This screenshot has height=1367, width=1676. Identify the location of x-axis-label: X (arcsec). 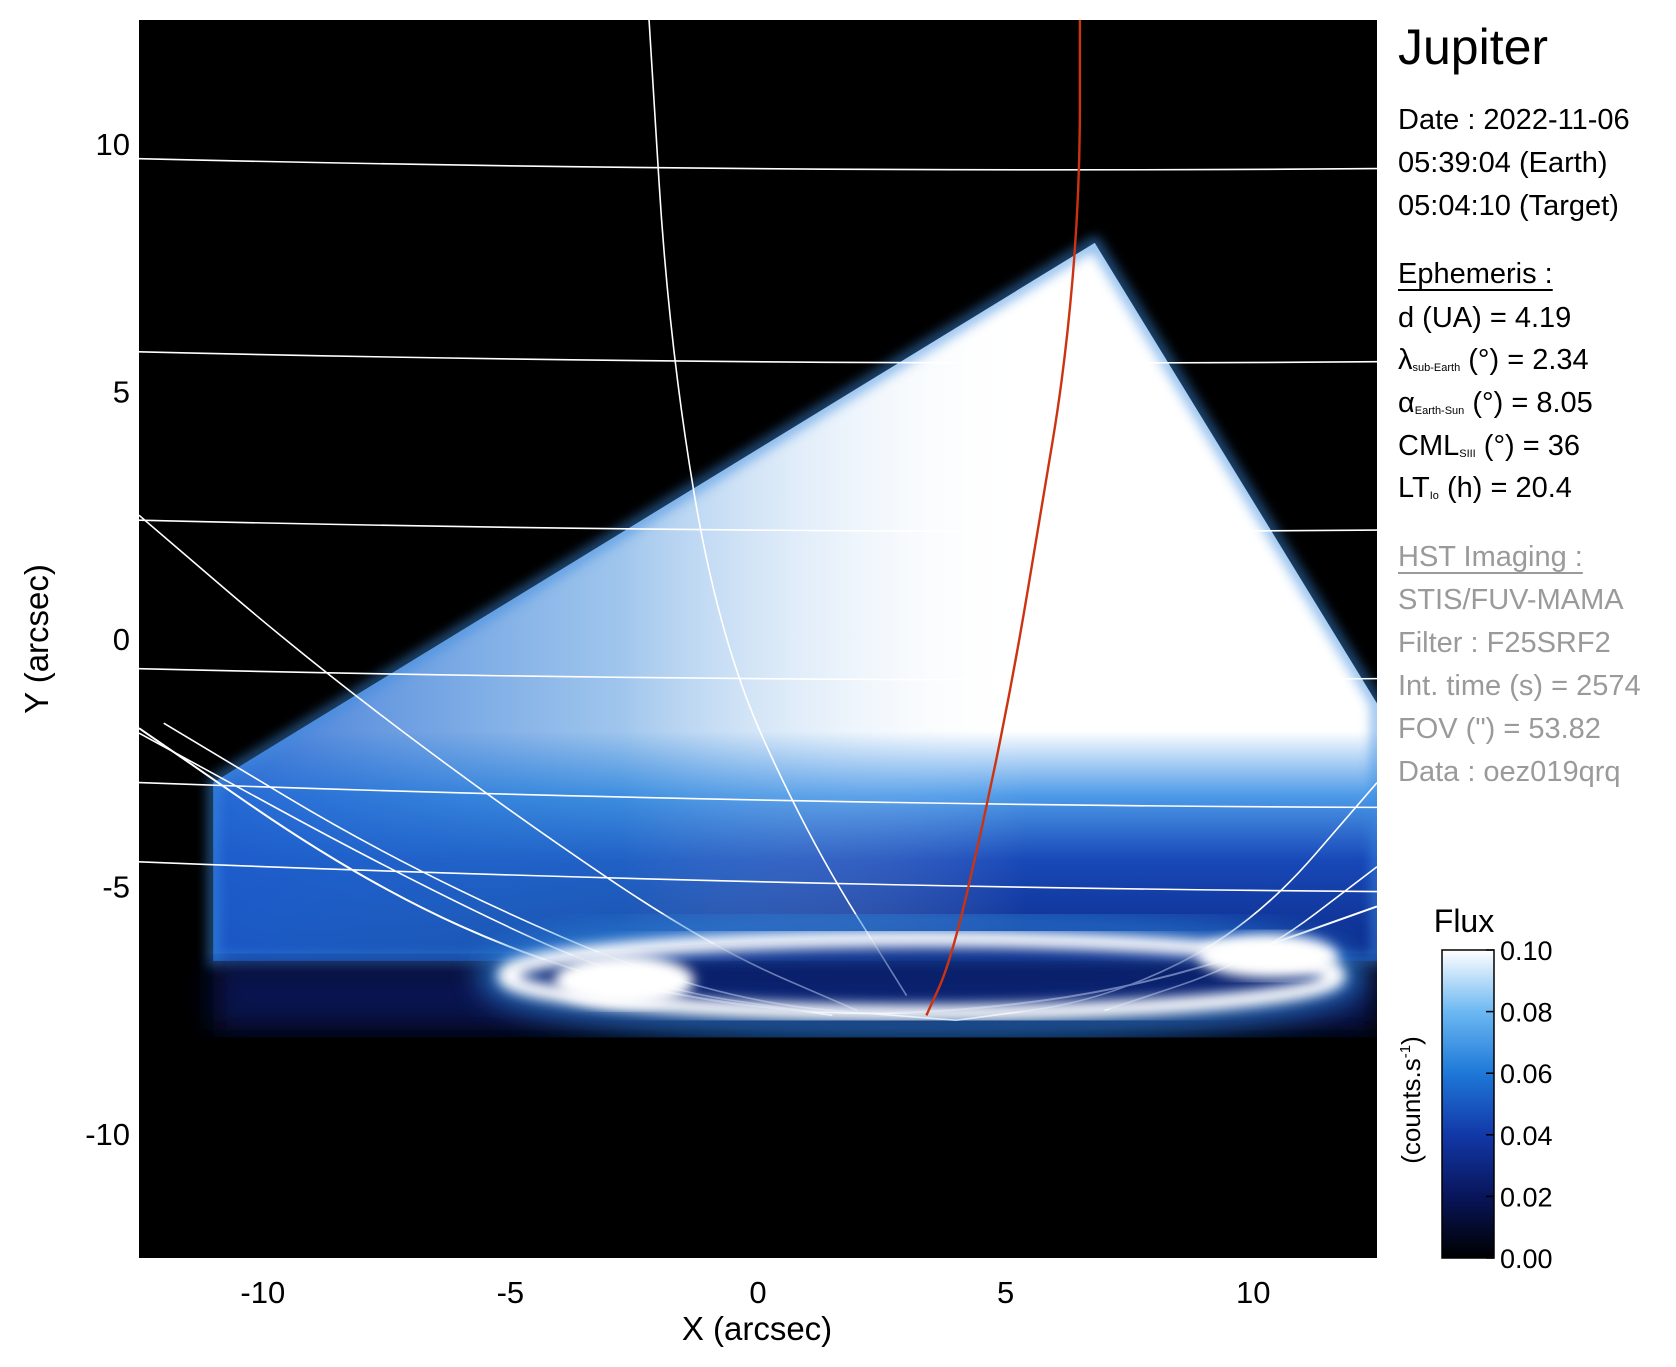
(757, 1328).